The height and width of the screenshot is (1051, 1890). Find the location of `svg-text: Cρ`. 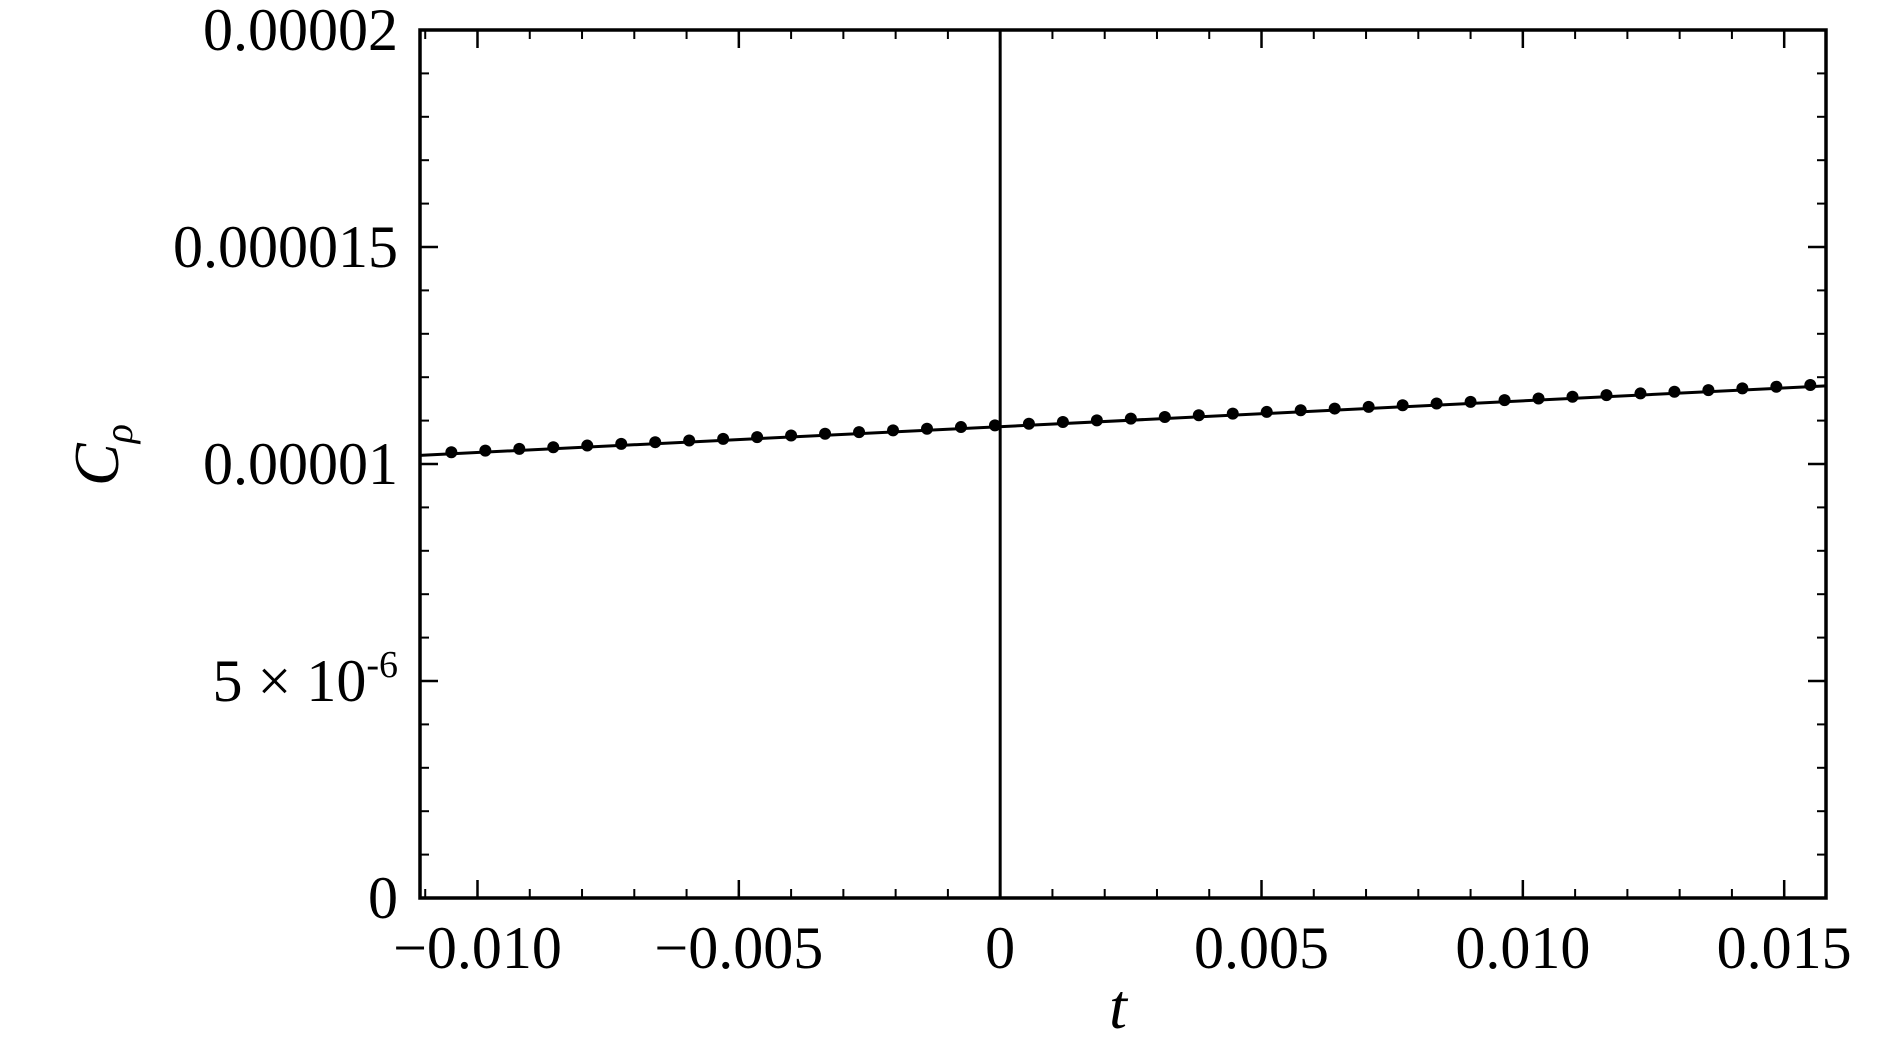

svg-text: Cρ is located at coordinates (101, 455).